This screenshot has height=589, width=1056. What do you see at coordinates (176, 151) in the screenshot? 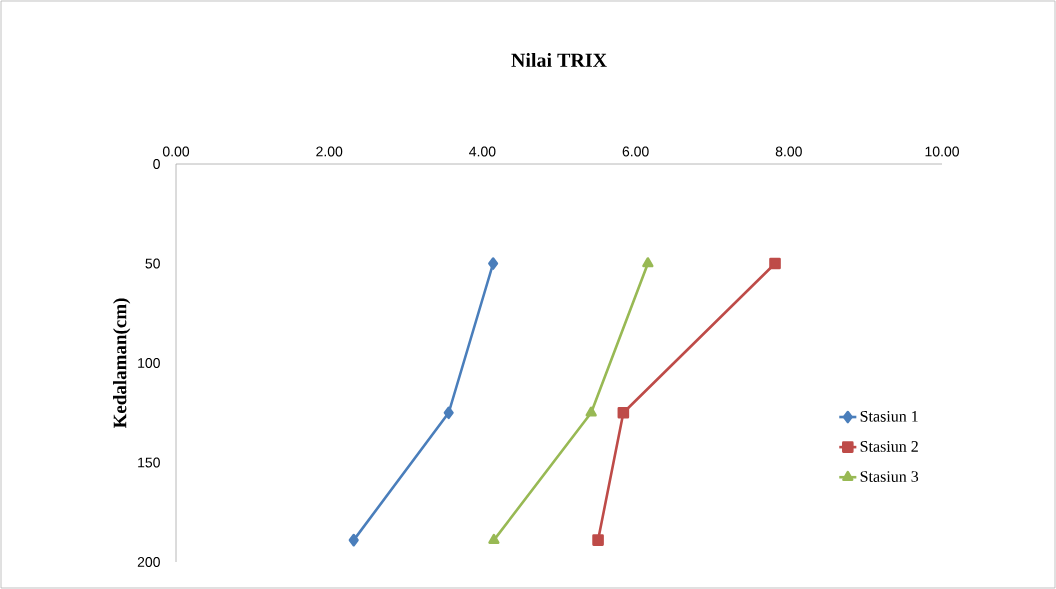
I see `x-tick-label: 0.00` at bounding box center [176, 151].